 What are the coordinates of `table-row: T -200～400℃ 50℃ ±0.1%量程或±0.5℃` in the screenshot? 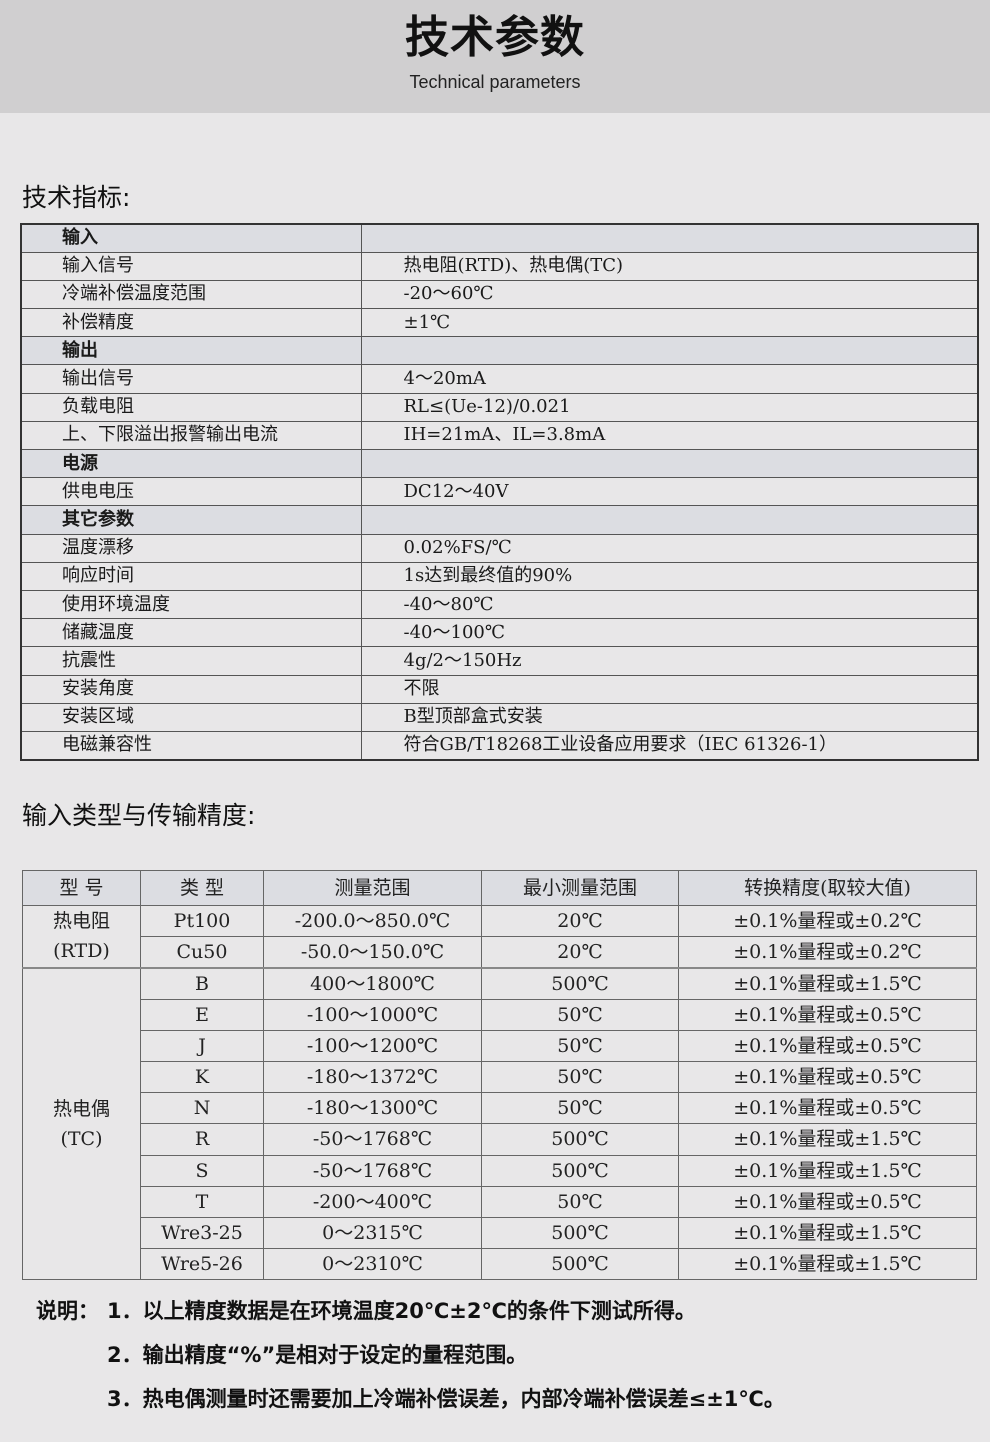 It's located at (500, 1201).